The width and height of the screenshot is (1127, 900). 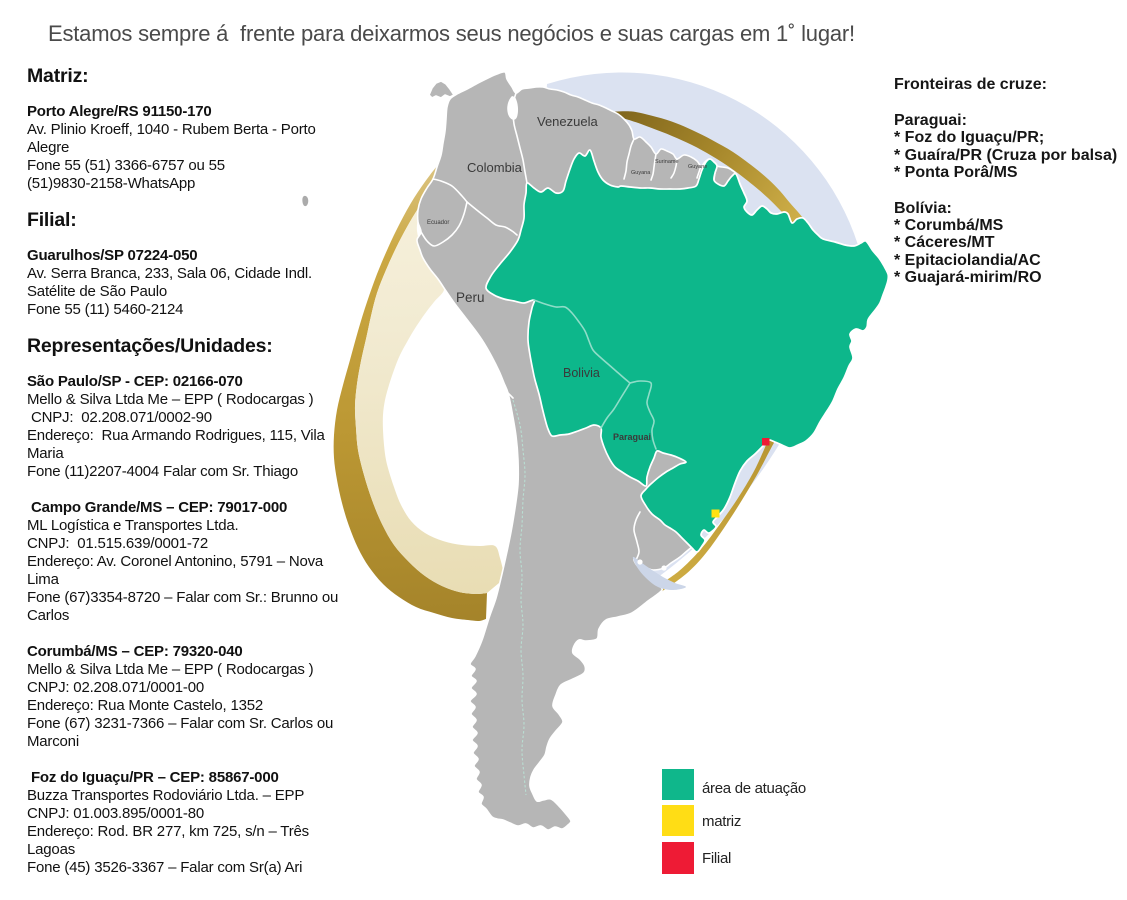 I want to click on svg-text: Ecuador, so click(x=438, y=223).